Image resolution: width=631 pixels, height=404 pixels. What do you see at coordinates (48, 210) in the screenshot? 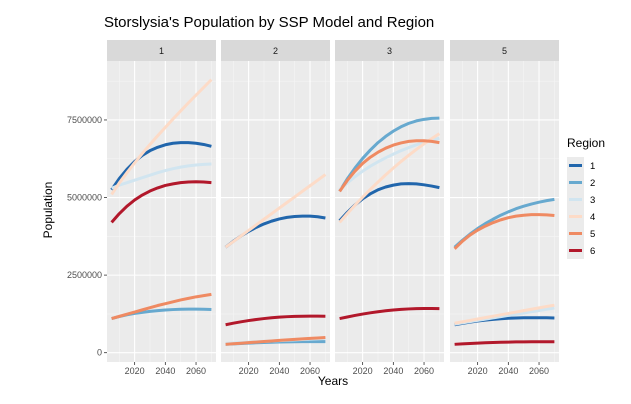
I see `y-axis-title: Population` at bounding box center [48, 210].